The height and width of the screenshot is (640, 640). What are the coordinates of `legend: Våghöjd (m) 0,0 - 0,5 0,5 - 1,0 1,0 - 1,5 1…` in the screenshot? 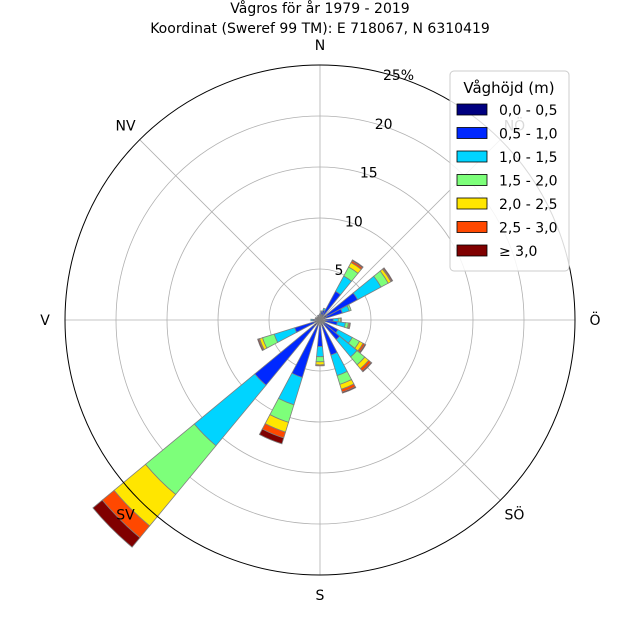 It's located at (509, 171).